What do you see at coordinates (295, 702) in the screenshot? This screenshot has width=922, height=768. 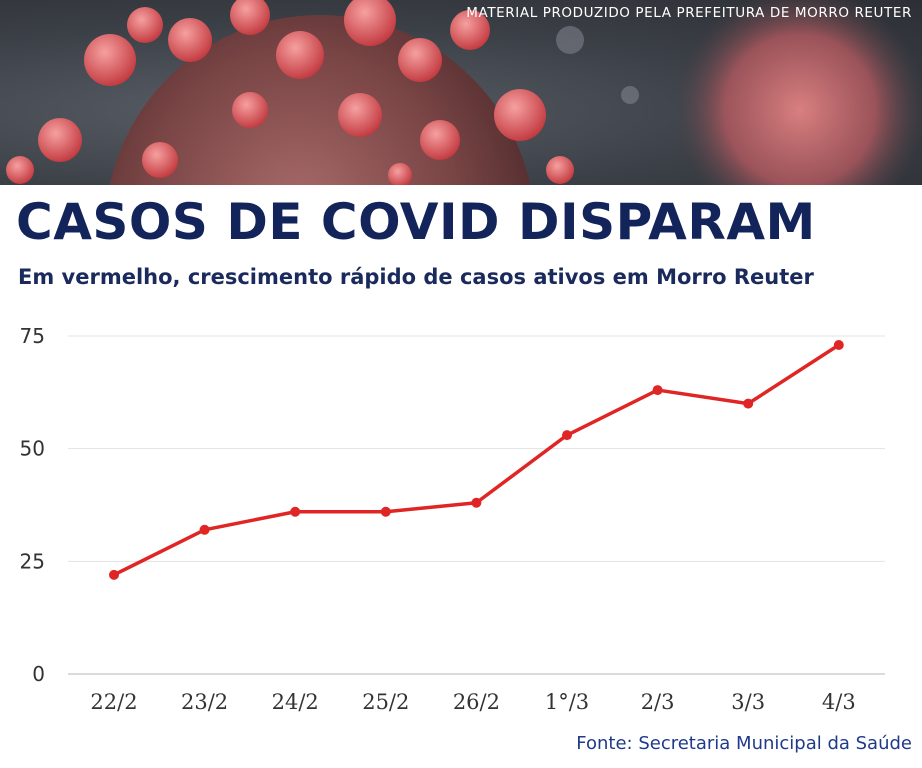 I see `x-tick-label: 24/2` at bounding box center [295, 702].